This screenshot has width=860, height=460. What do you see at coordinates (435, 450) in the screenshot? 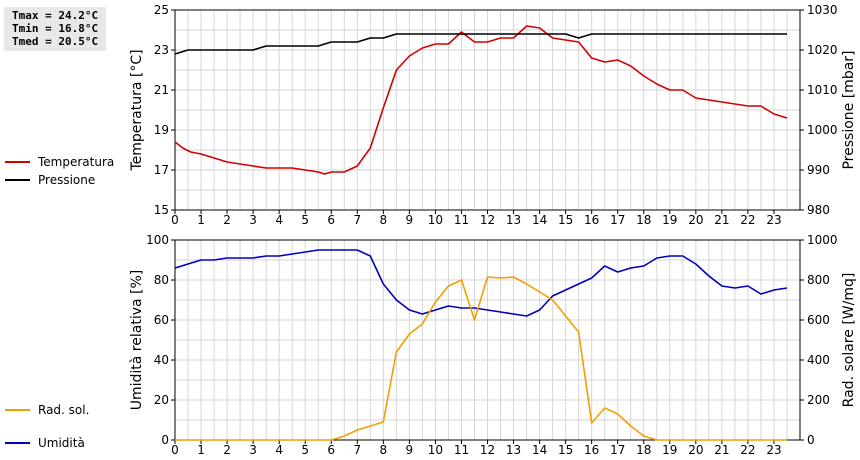
I see `bottom-x-tick-label: 10` at bounding box center [435, 450].